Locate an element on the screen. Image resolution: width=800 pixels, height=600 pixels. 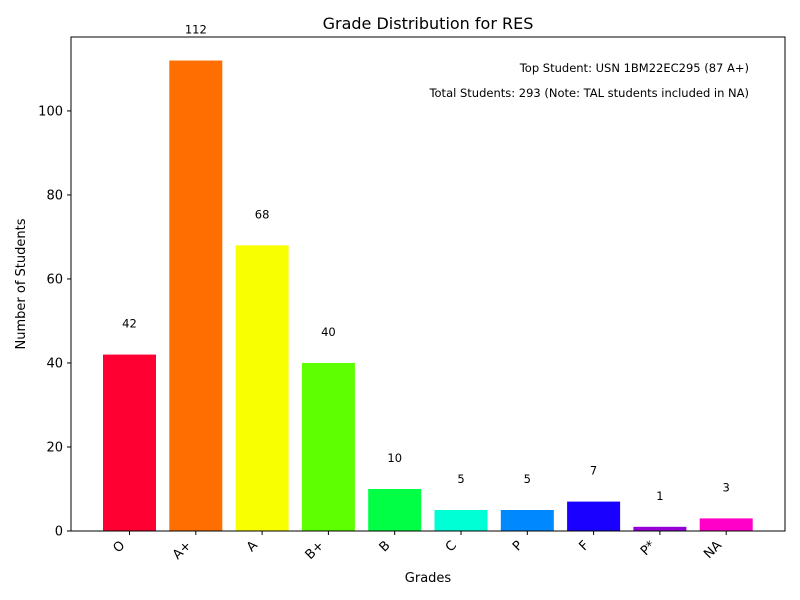
x-axis-label: Grades is located at coordinates (428, 578).